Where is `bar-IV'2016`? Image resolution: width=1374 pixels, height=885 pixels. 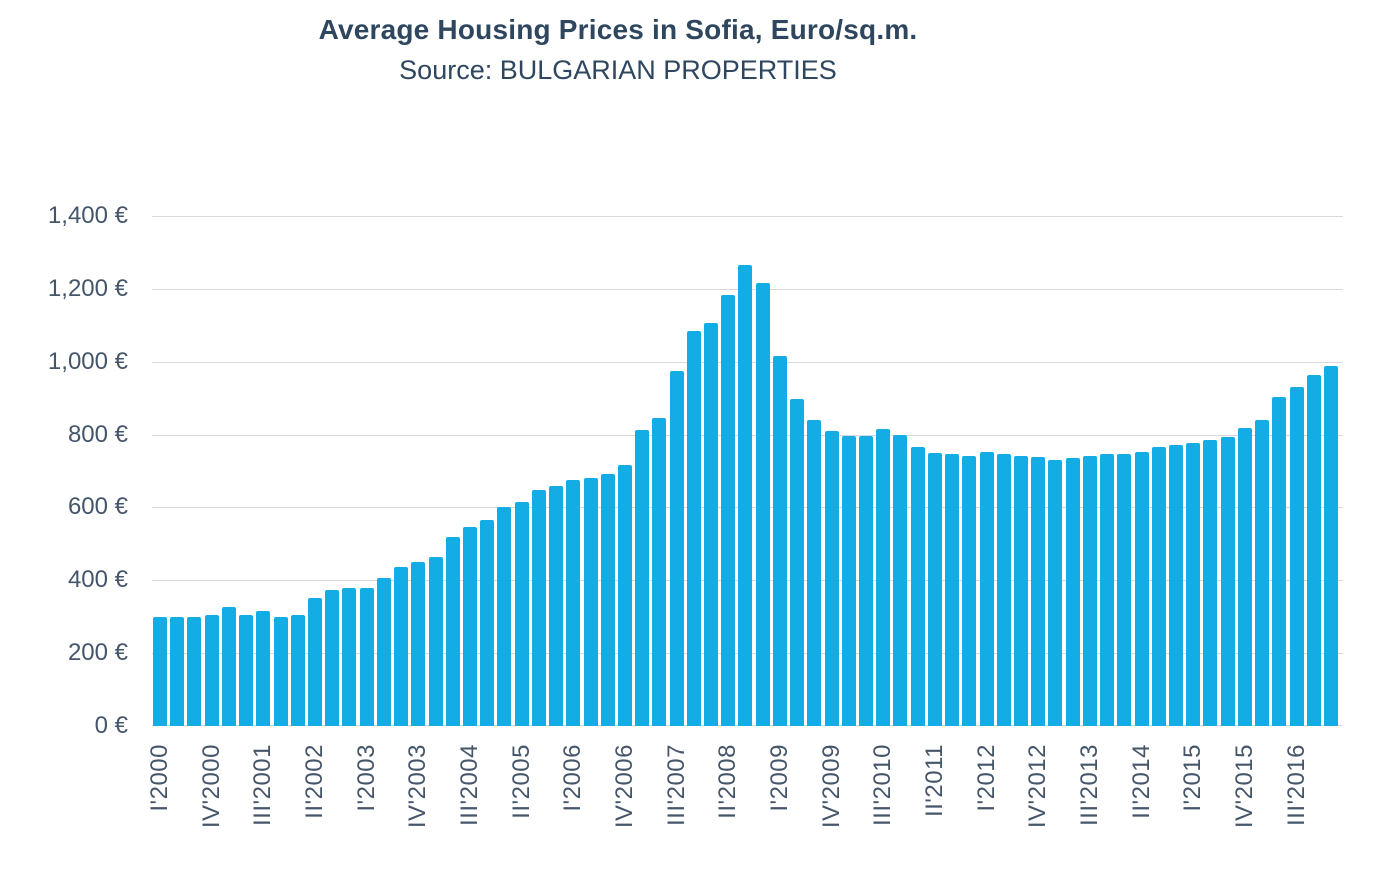
bar-IV'2016 is located at coordinates (1314, 550).